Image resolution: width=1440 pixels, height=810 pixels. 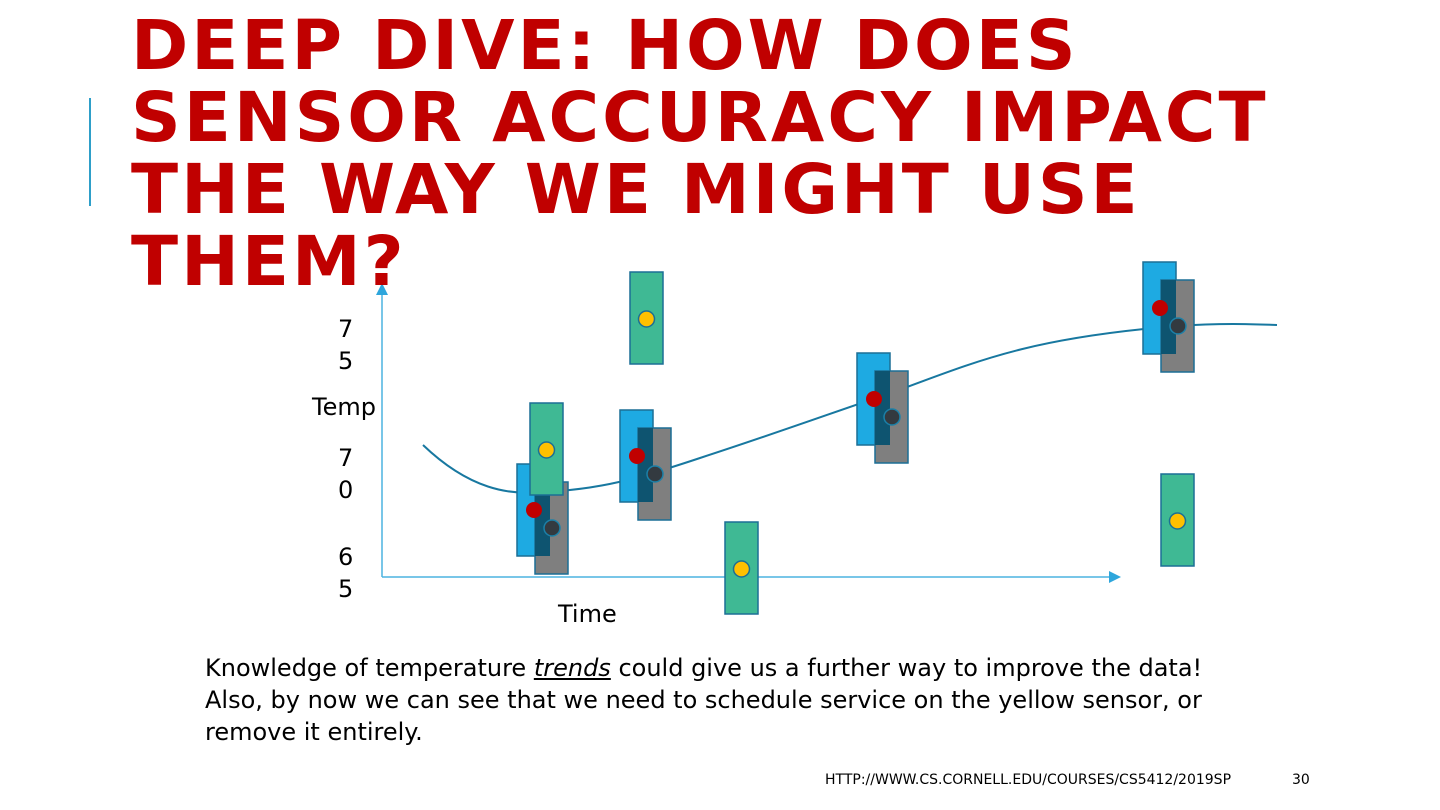 What do you see at coordinates (572, 668) in the screenshot?
I see `emphasis-trends: trends` at bounding box center [572, 668].